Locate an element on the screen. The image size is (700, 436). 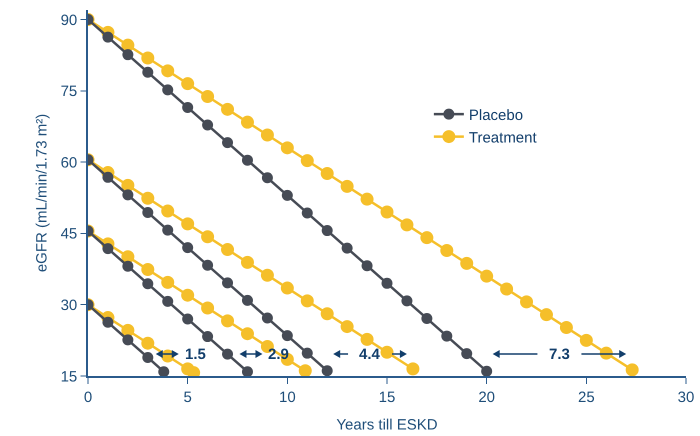
x-tick-label: 15 is located at coordinates (387, 397).